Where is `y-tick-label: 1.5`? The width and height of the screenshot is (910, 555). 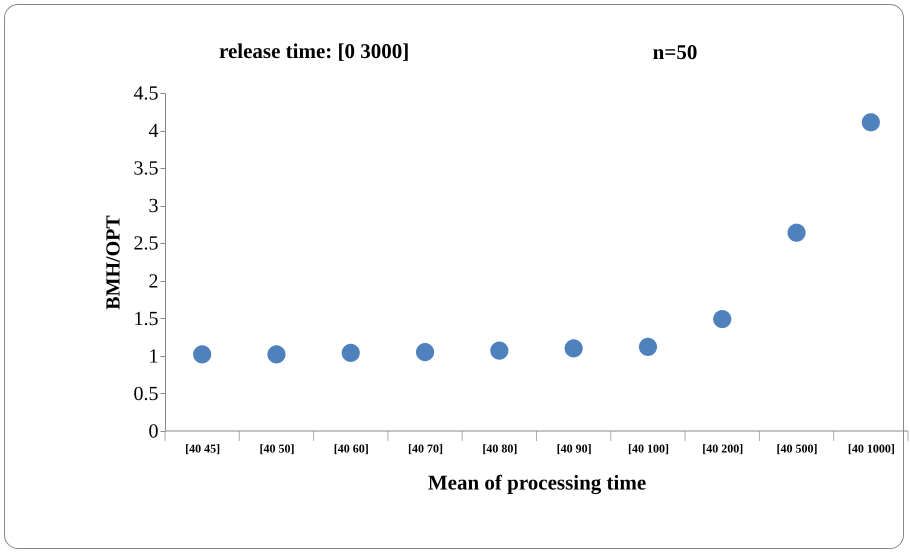 y-tick-label: 1.5 is located at coordinates (146, 319).